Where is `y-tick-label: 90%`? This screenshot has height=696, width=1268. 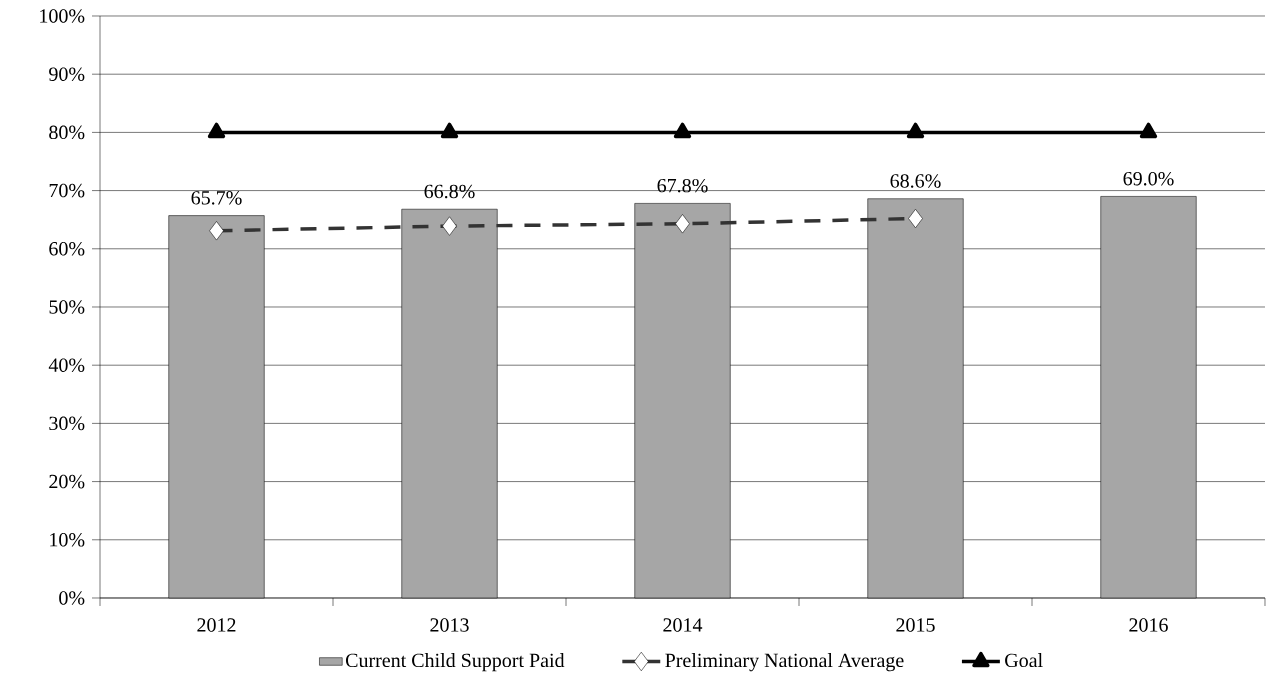
y-tick-label: 90% is located at coordinates (67, 74).